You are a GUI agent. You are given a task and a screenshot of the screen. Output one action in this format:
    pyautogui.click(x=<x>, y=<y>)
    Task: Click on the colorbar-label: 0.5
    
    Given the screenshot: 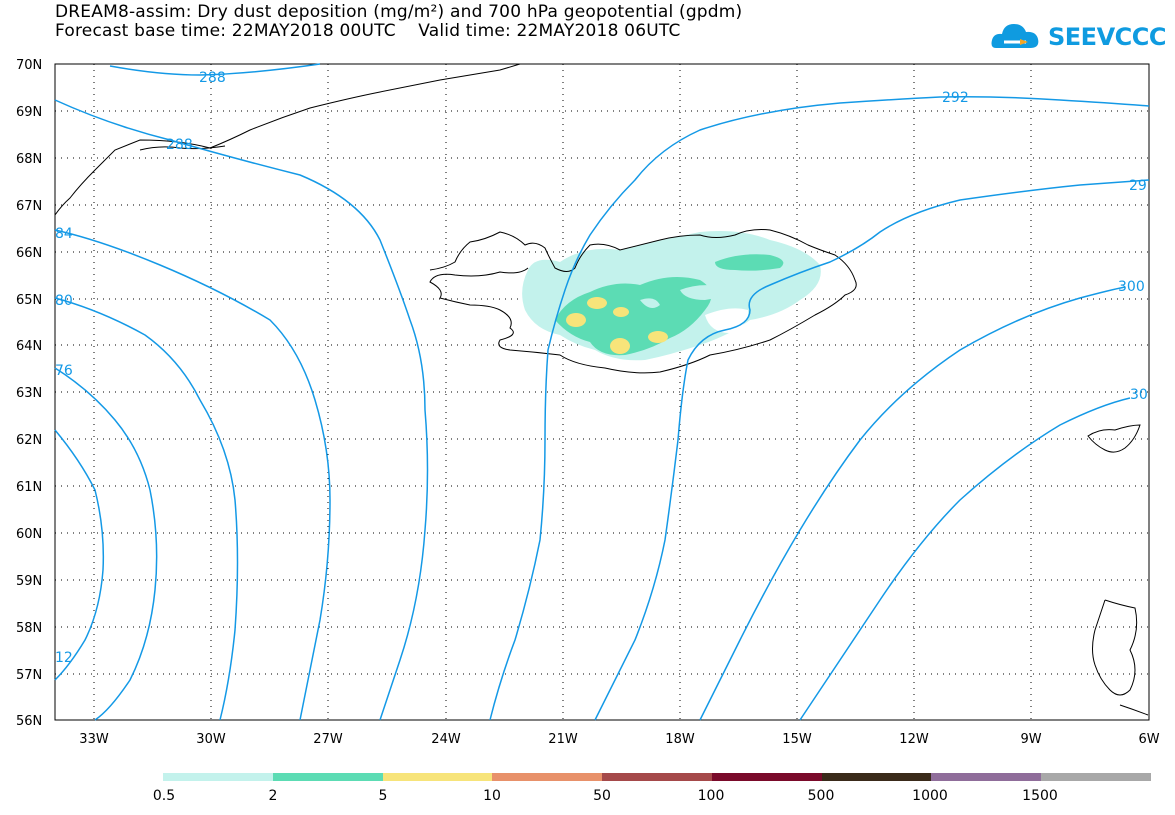 What is the action you would take?
    pyautogui.click(x=164, y=796)
    